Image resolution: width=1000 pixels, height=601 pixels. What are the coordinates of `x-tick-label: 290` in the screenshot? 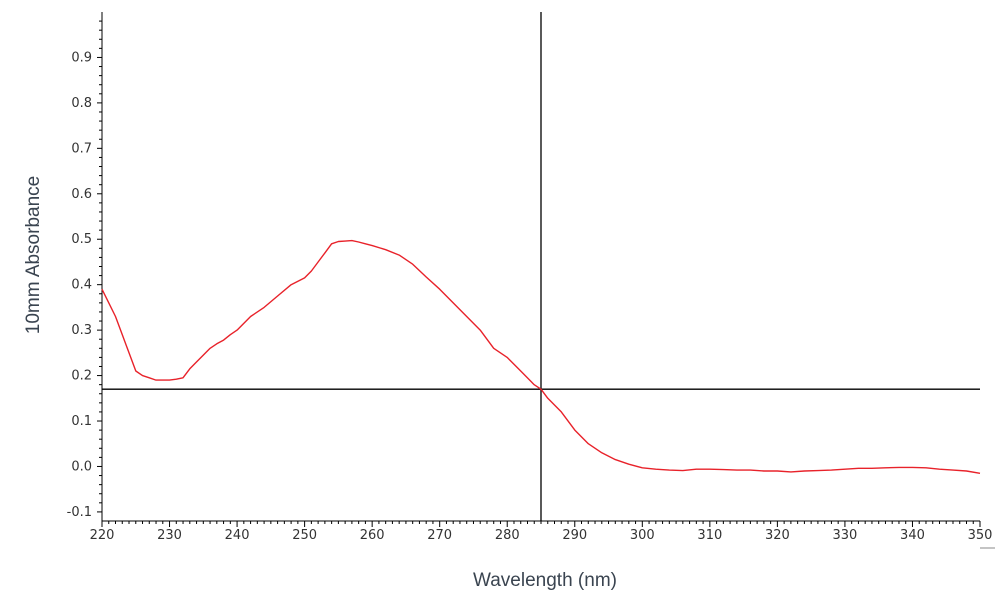 It's located at (574, 535).